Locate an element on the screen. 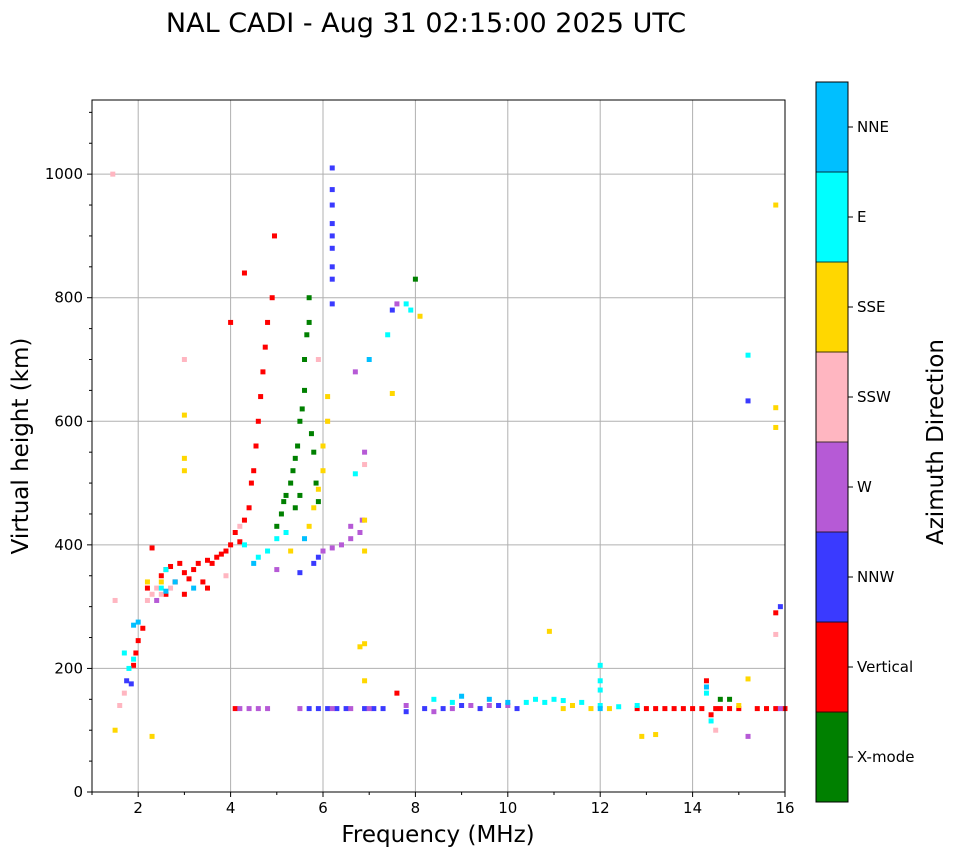 The height and width of the screenshot is (857, 958). colorbar-tick-label: W is located at coordinates (864, 487).